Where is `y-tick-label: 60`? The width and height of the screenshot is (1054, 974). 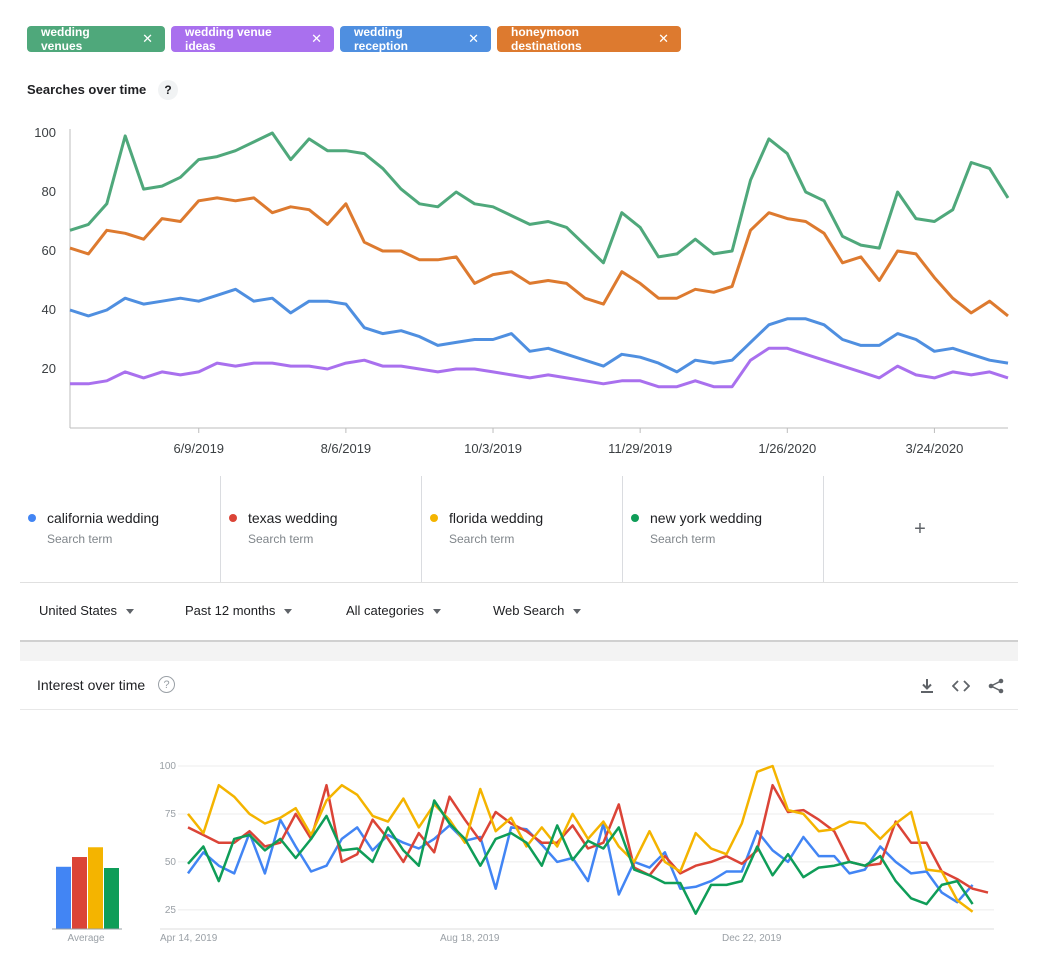
y-tick-label: 60 is located at coordinates (49, 250).